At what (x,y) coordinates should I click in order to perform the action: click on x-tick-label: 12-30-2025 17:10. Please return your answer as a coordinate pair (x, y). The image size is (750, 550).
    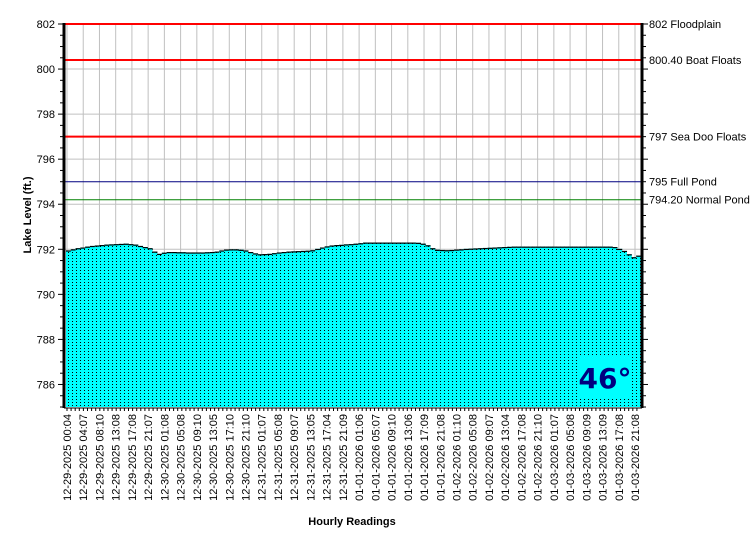
    Looking at the image, I should click on (230, 457).